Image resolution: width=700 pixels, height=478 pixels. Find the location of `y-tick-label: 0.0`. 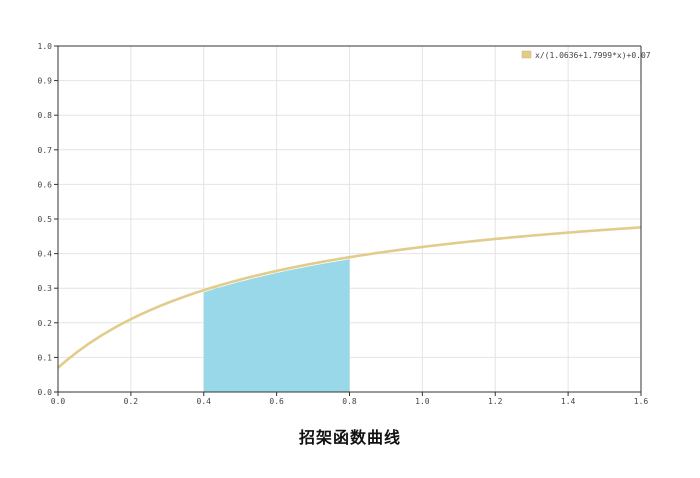

y-tick-label: 0.0 is located at coordinates (45, 392).